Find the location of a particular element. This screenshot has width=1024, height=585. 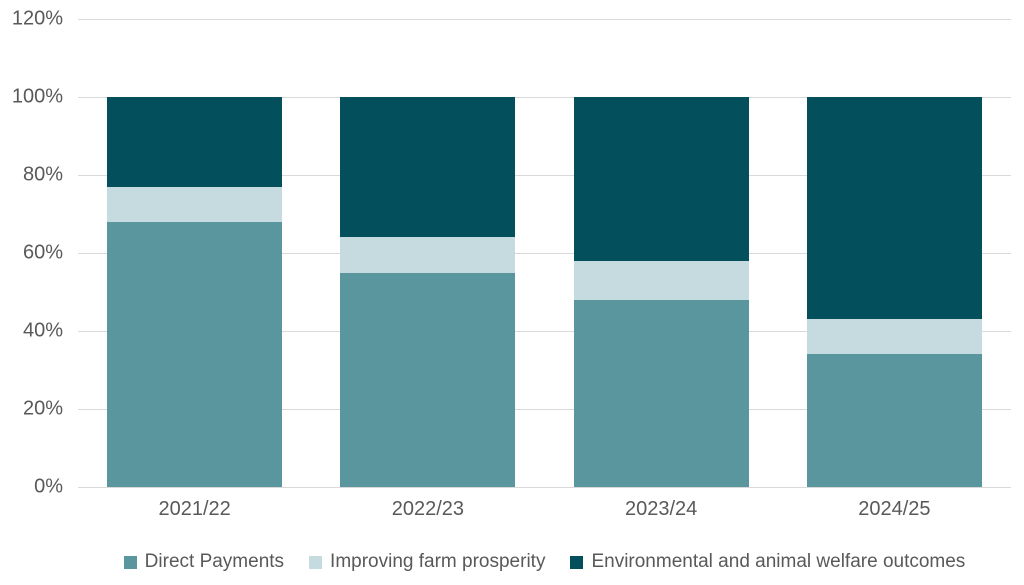

x-axis-label: 2024/25 is located at coordinates (894, 509).